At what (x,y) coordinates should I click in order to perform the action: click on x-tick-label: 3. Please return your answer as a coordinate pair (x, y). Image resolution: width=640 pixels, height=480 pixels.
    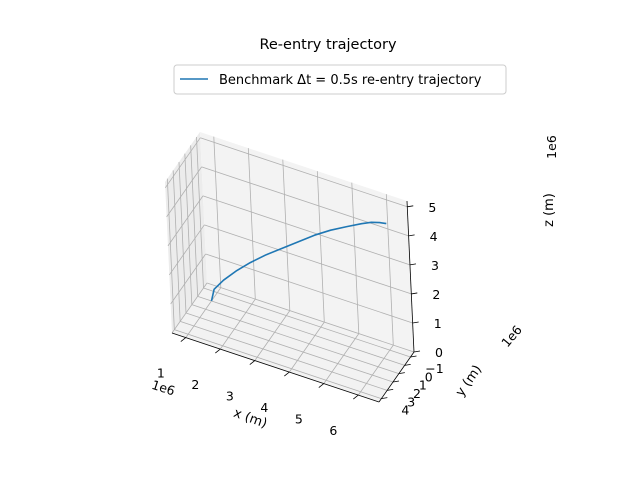
    Looking at the image, I should click on (230, 396).